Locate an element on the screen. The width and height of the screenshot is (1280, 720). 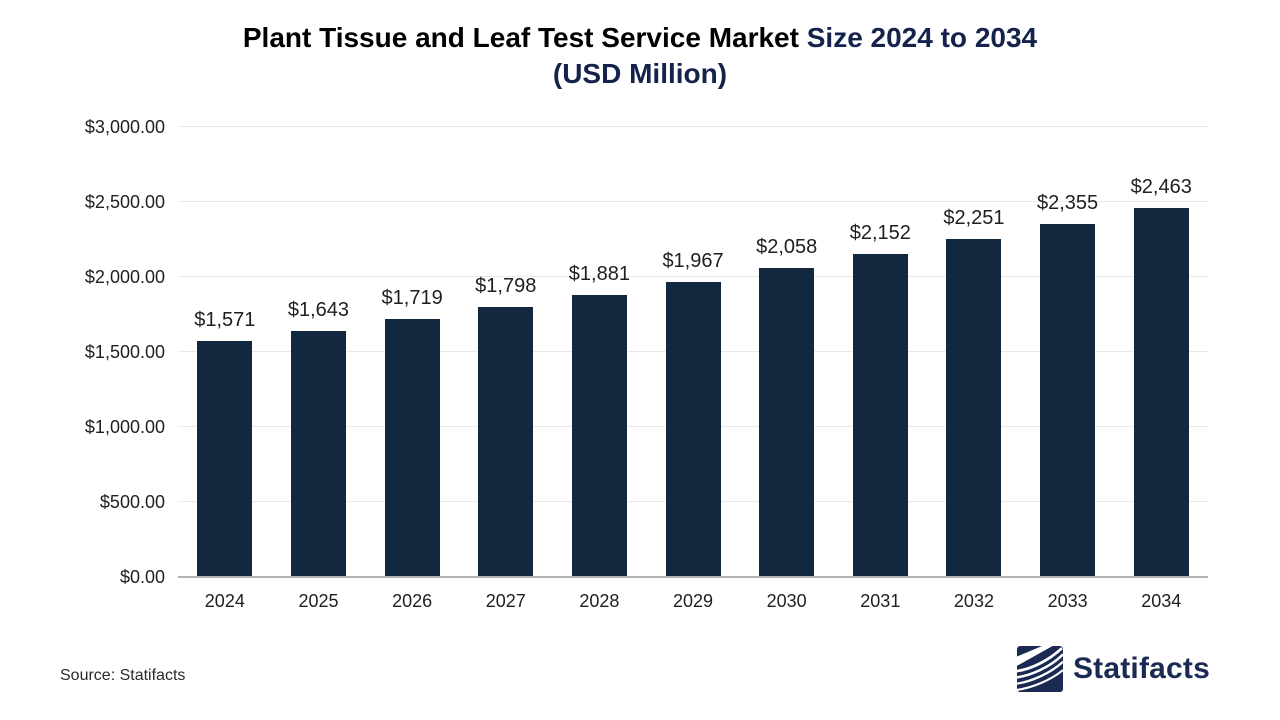
bar-2024 is located at coordinates (225, 459).